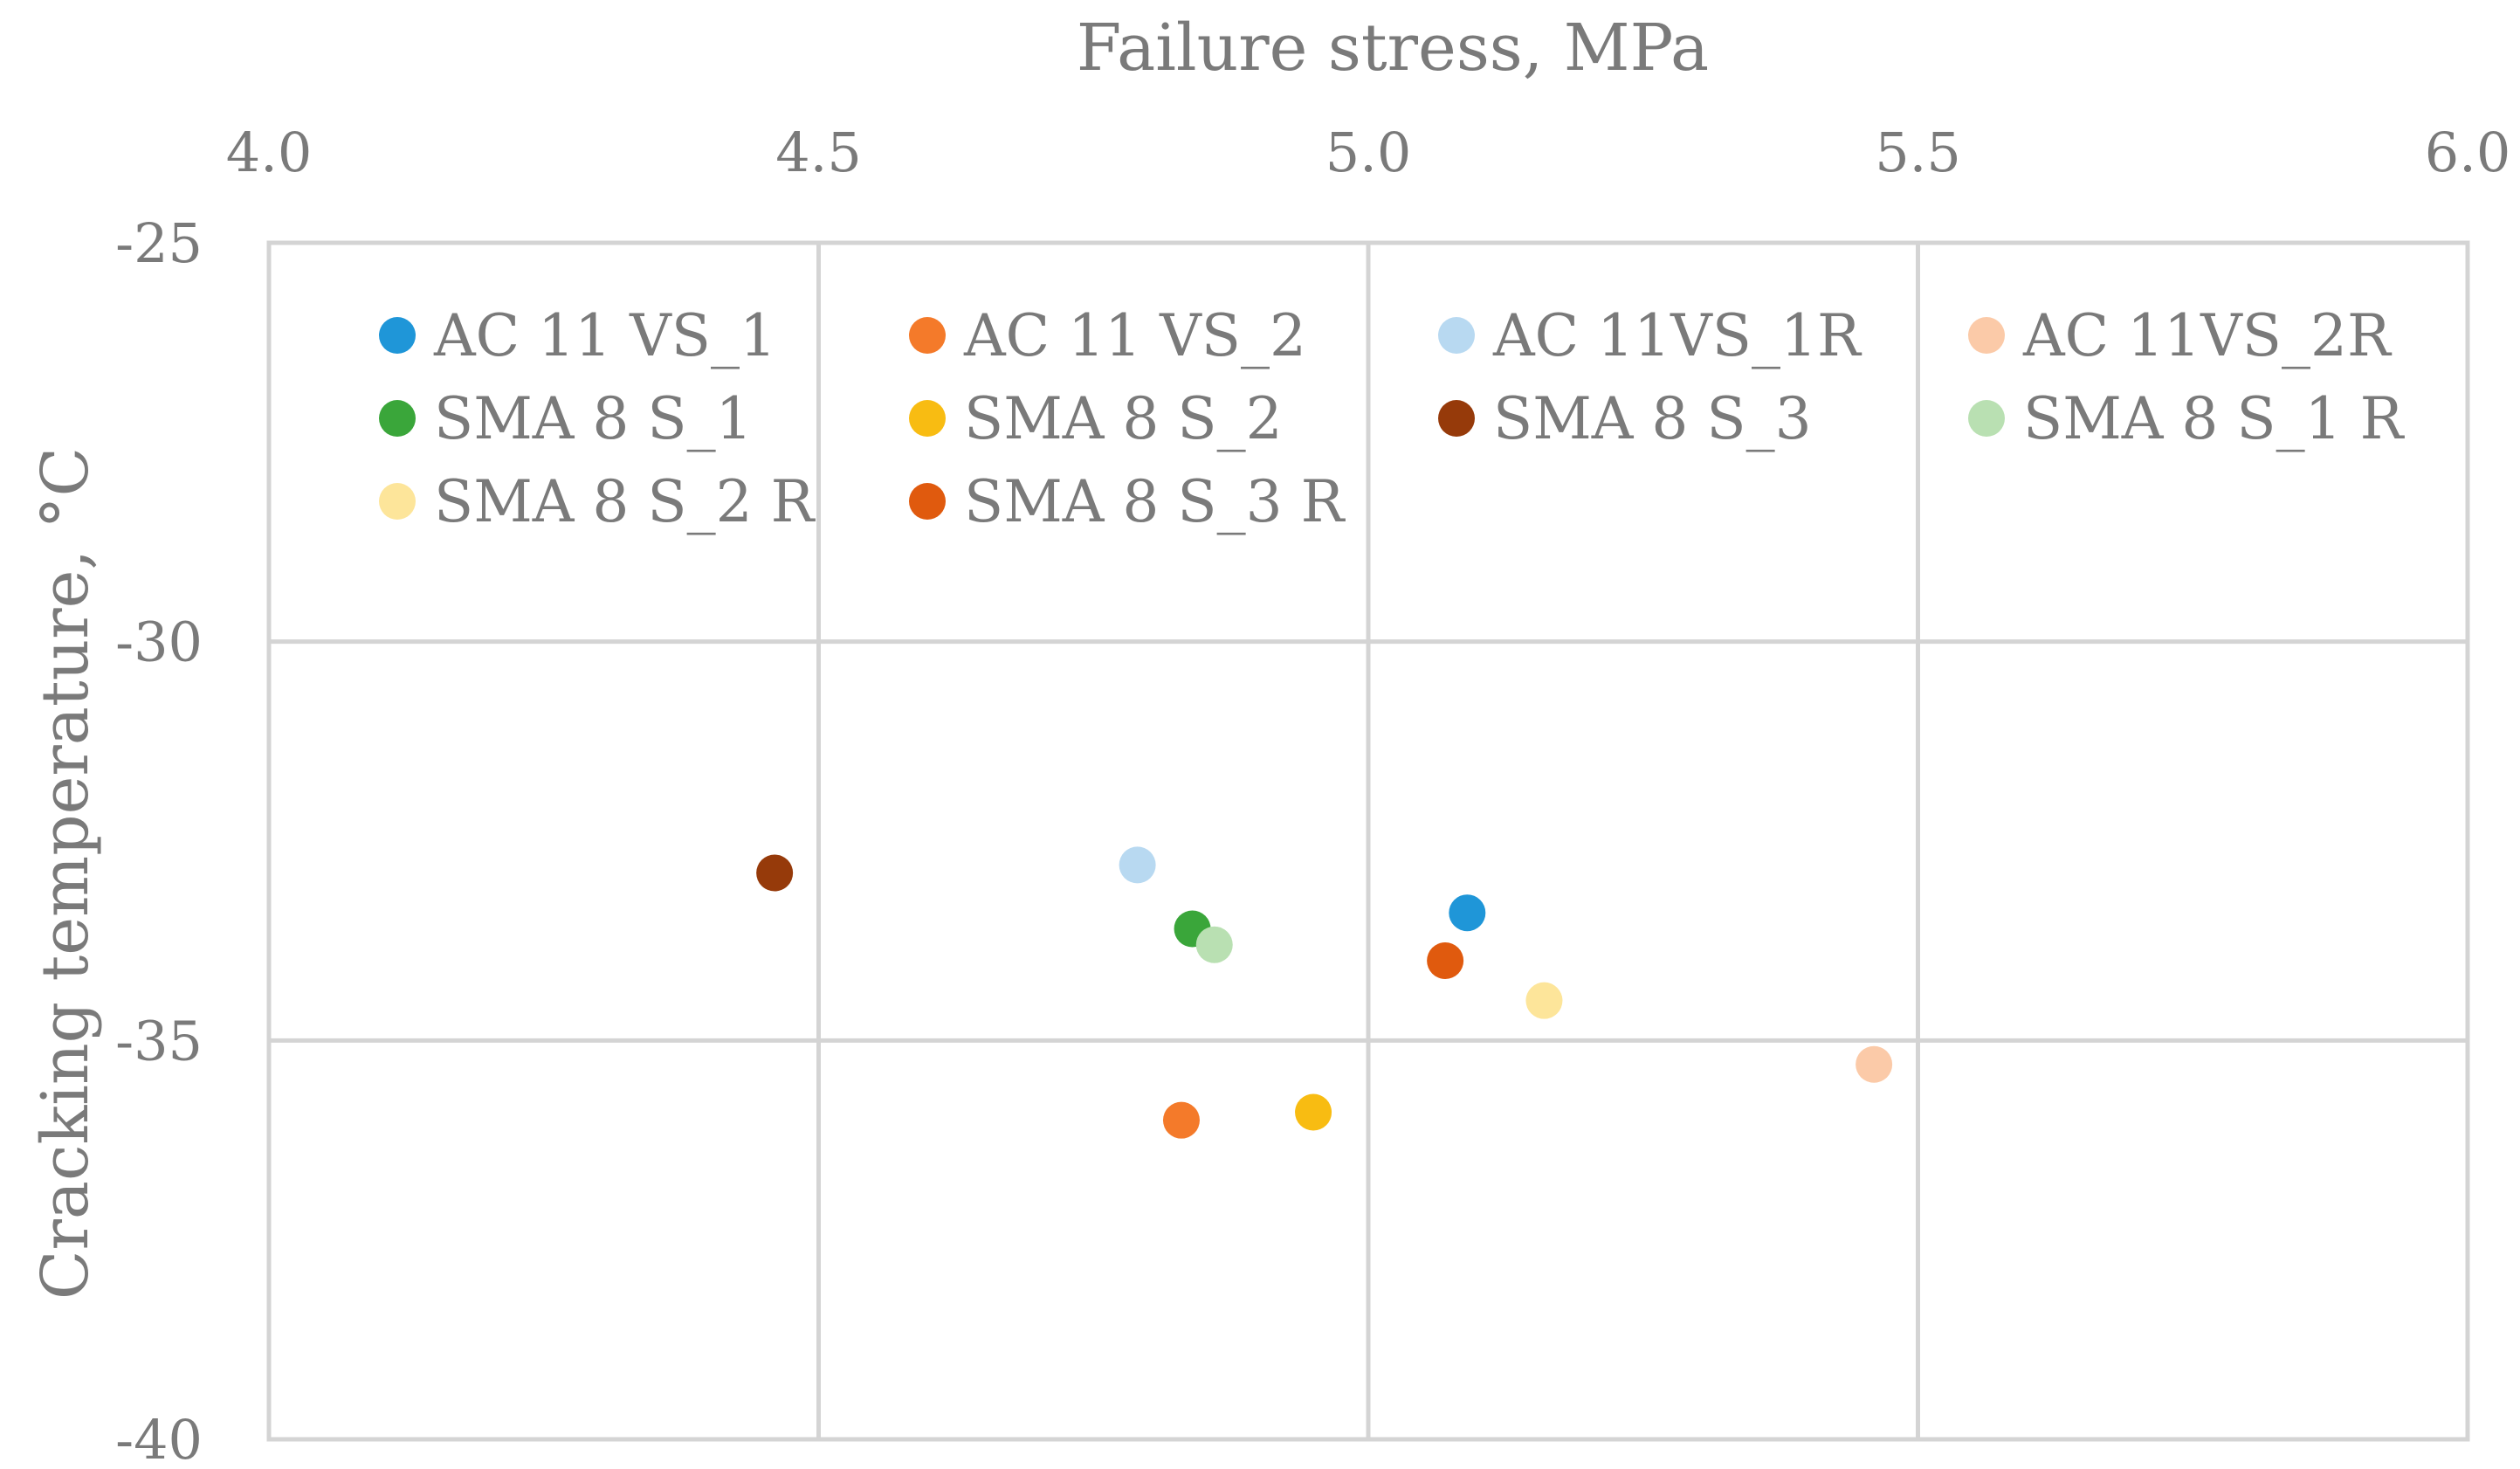  What do you see at coordinates (1155, 502) in the screenshot?
I see `legend-label: SMA 8 S_3 R` at bounding box center [1155, 502].